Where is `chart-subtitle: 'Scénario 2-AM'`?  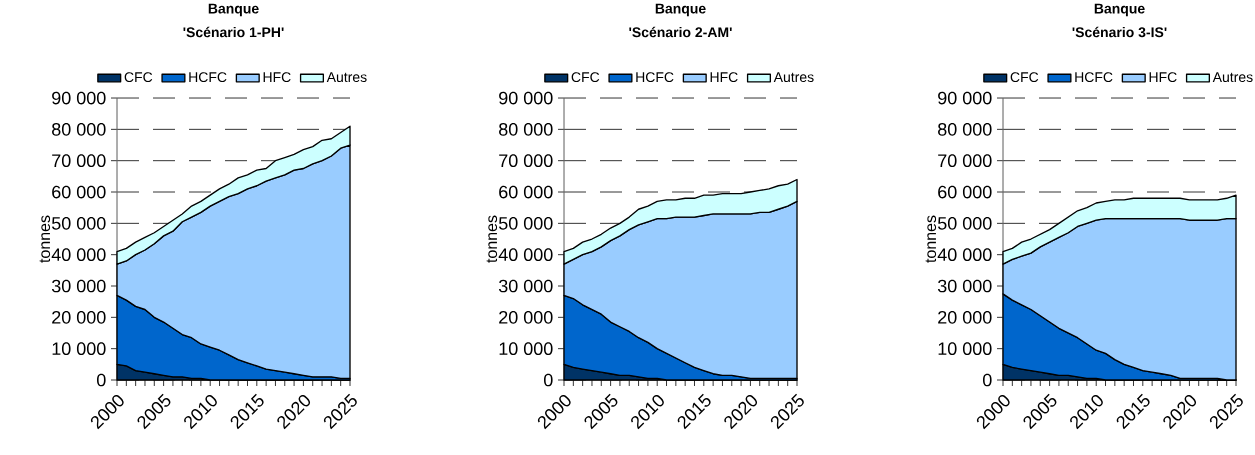 chart-subtitle: 'Scénario 2-AM' is located at coordinates (680, 32).